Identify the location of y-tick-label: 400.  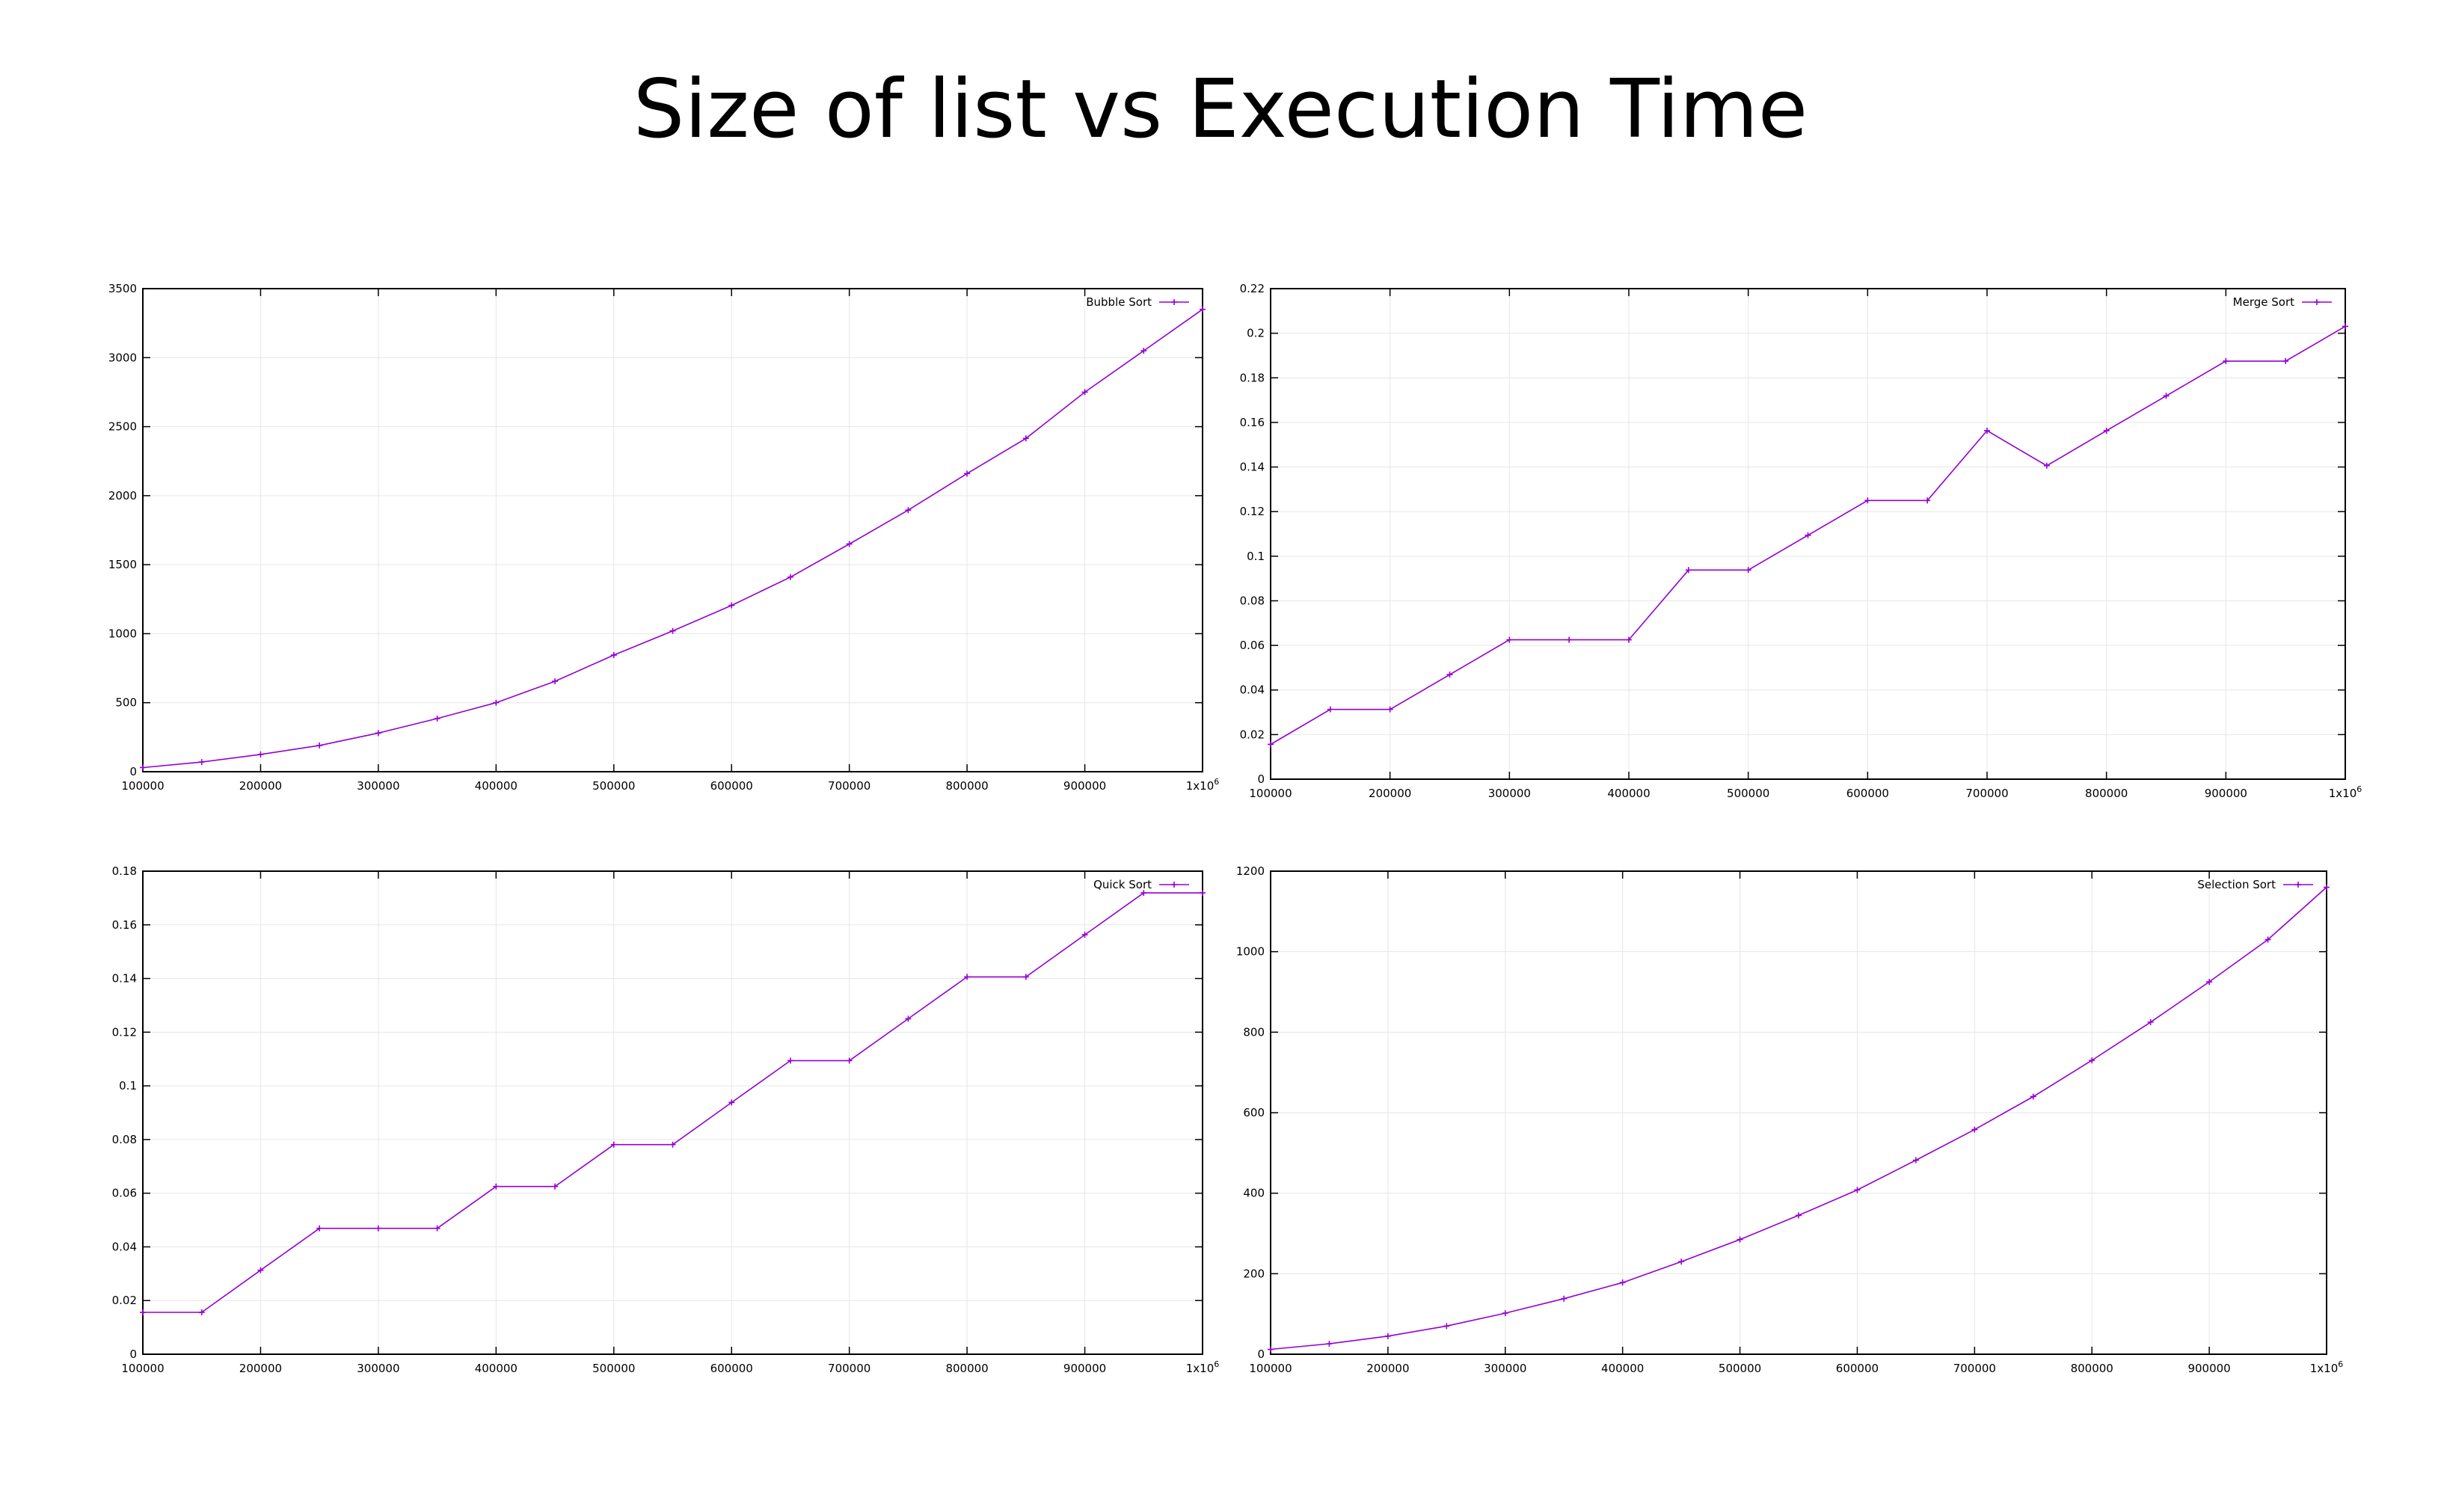
(1254, 1193).